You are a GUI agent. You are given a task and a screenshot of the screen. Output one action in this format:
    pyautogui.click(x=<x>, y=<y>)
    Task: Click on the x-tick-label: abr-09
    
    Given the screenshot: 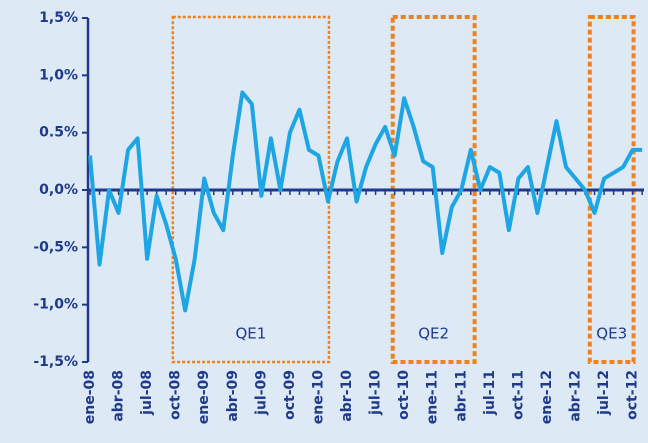 What is the action you would take?
    pyautogui.click(x=233, y=396)
    